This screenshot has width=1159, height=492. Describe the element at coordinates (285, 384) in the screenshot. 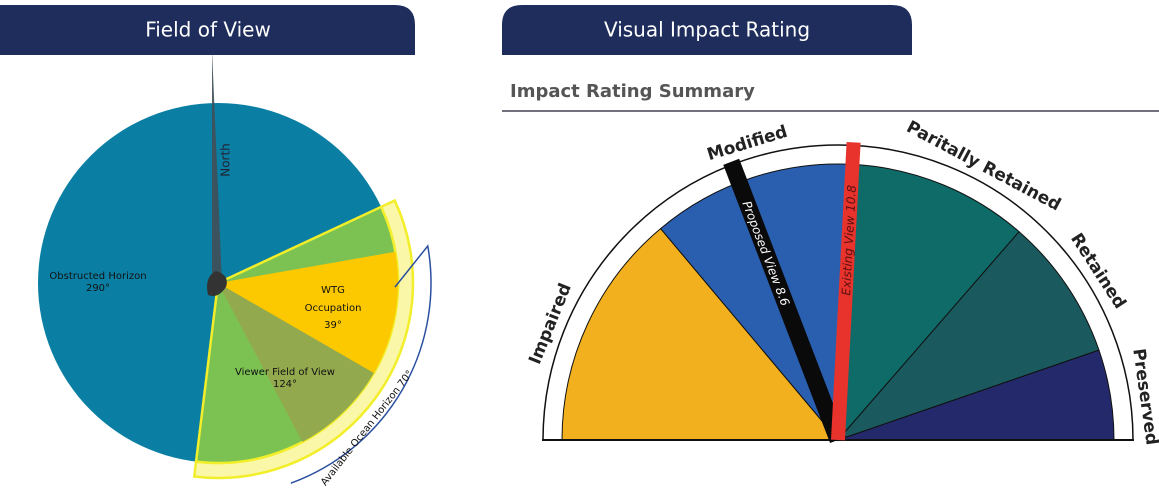

I see `sector-angle: 124°` at that location.